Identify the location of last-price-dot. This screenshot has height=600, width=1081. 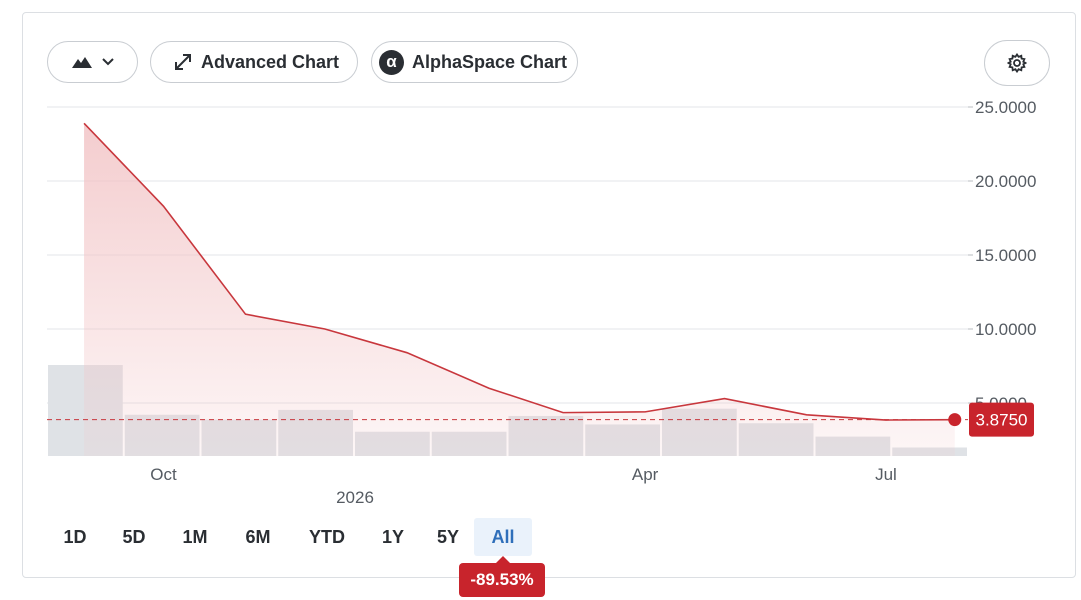
(955, 420).